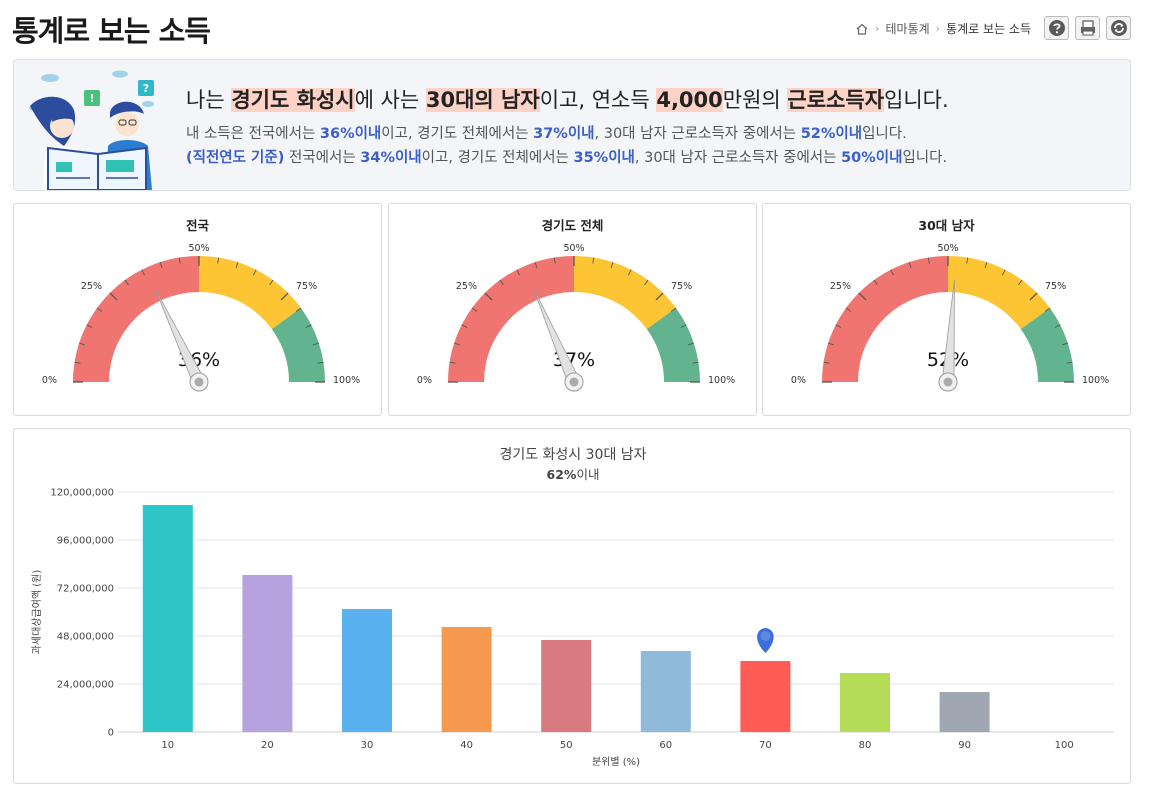 Image resolution: width=1149 pixels, height=799 pixels. Describe the element at coordinates (616, 761) in the screenshot. I see `x-axis-label: 분위별 (%)` at that location.